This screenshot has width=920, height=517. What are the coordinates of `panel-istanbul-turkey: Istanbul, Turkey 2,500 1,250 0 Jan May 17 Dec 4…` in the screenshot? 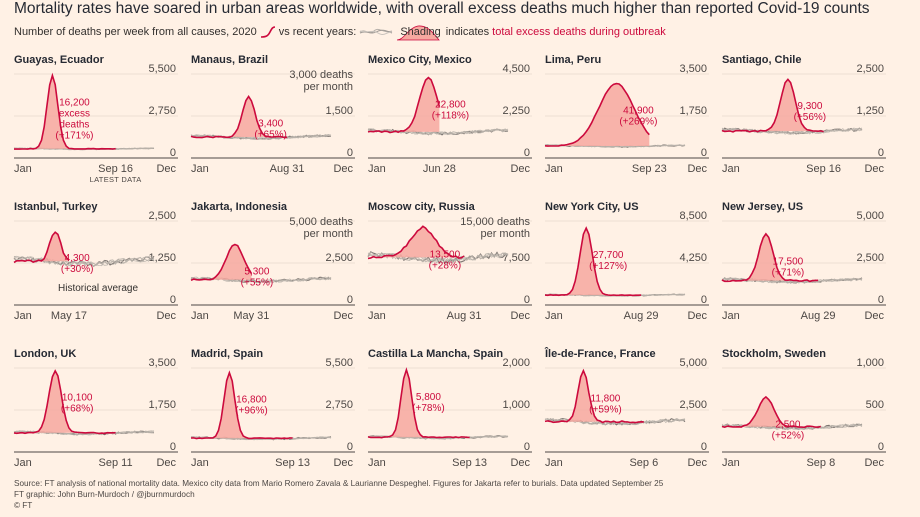 It's located at (95, 261).